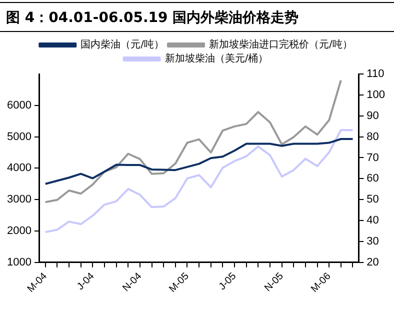  What do you see at coordinates (19, 105) in the screenshot?
I see `y-tick-label: 6000` at bounding box center [19, 105].